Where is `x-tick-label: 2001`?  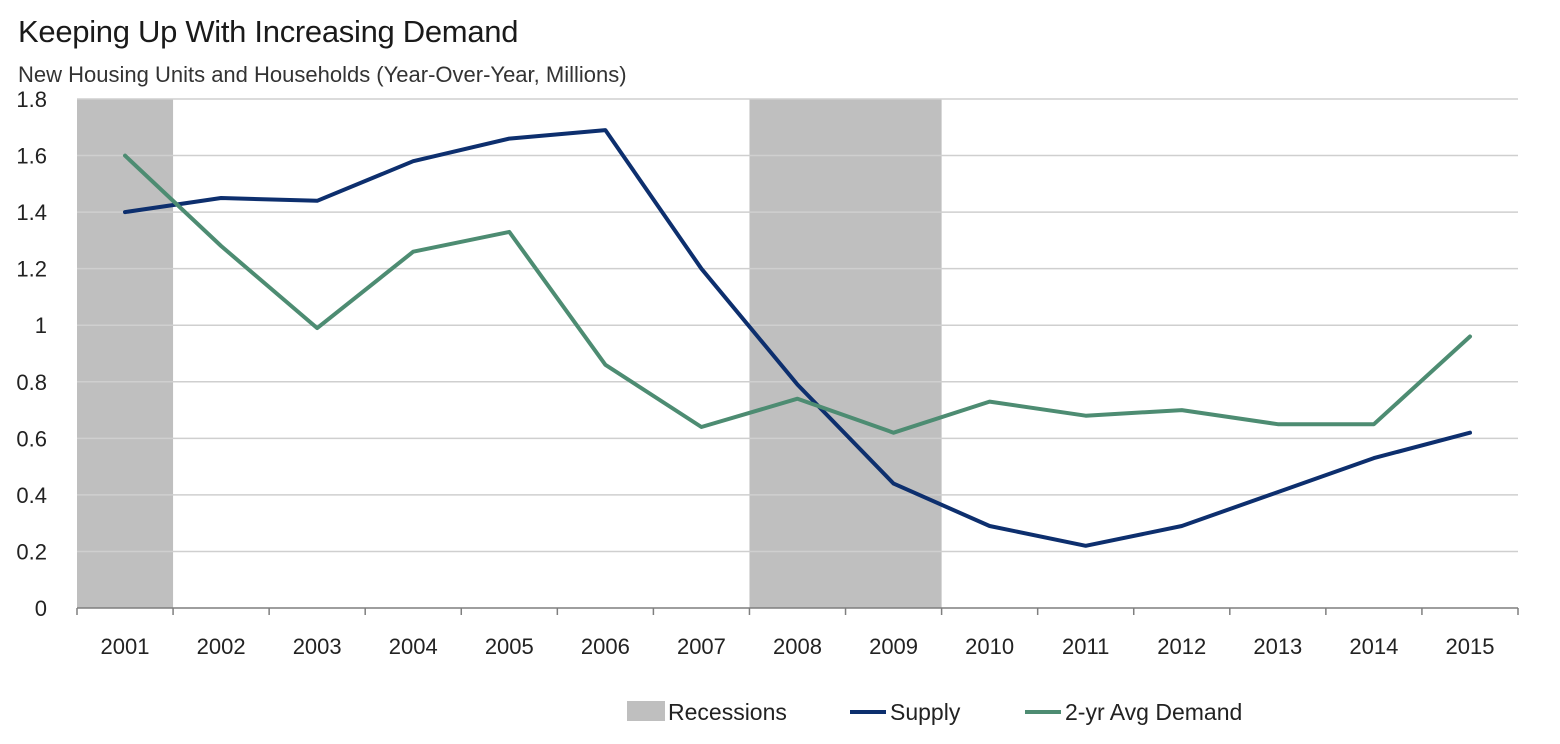 x-tick-label: 2001 is located at coordinates (125, 646).